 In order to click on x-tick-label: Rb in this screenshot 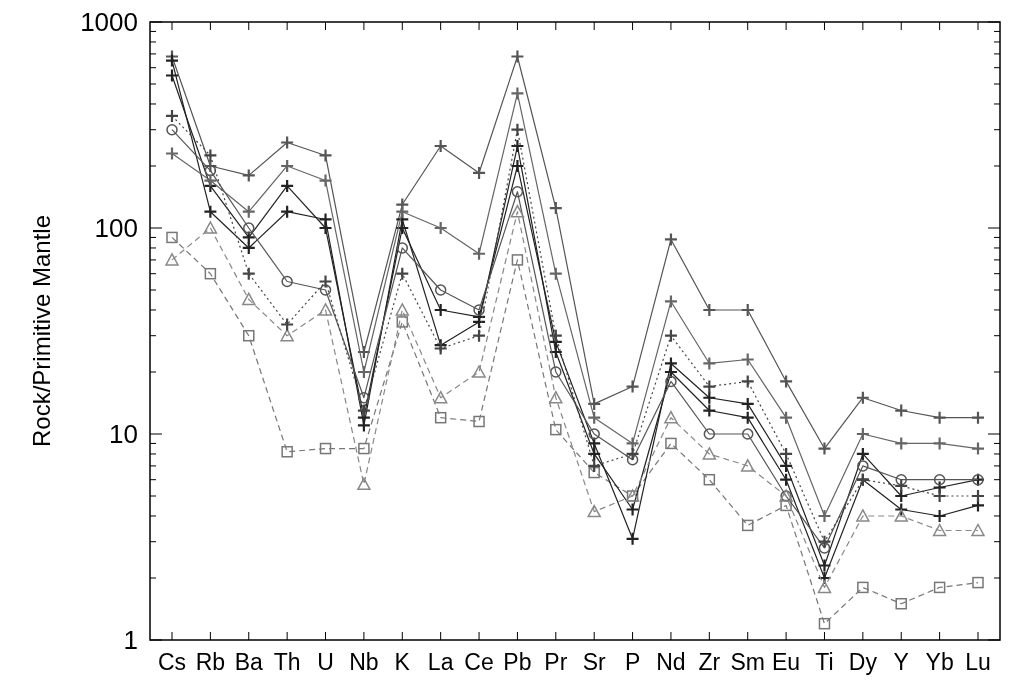, I will do `click(210, 662)`.